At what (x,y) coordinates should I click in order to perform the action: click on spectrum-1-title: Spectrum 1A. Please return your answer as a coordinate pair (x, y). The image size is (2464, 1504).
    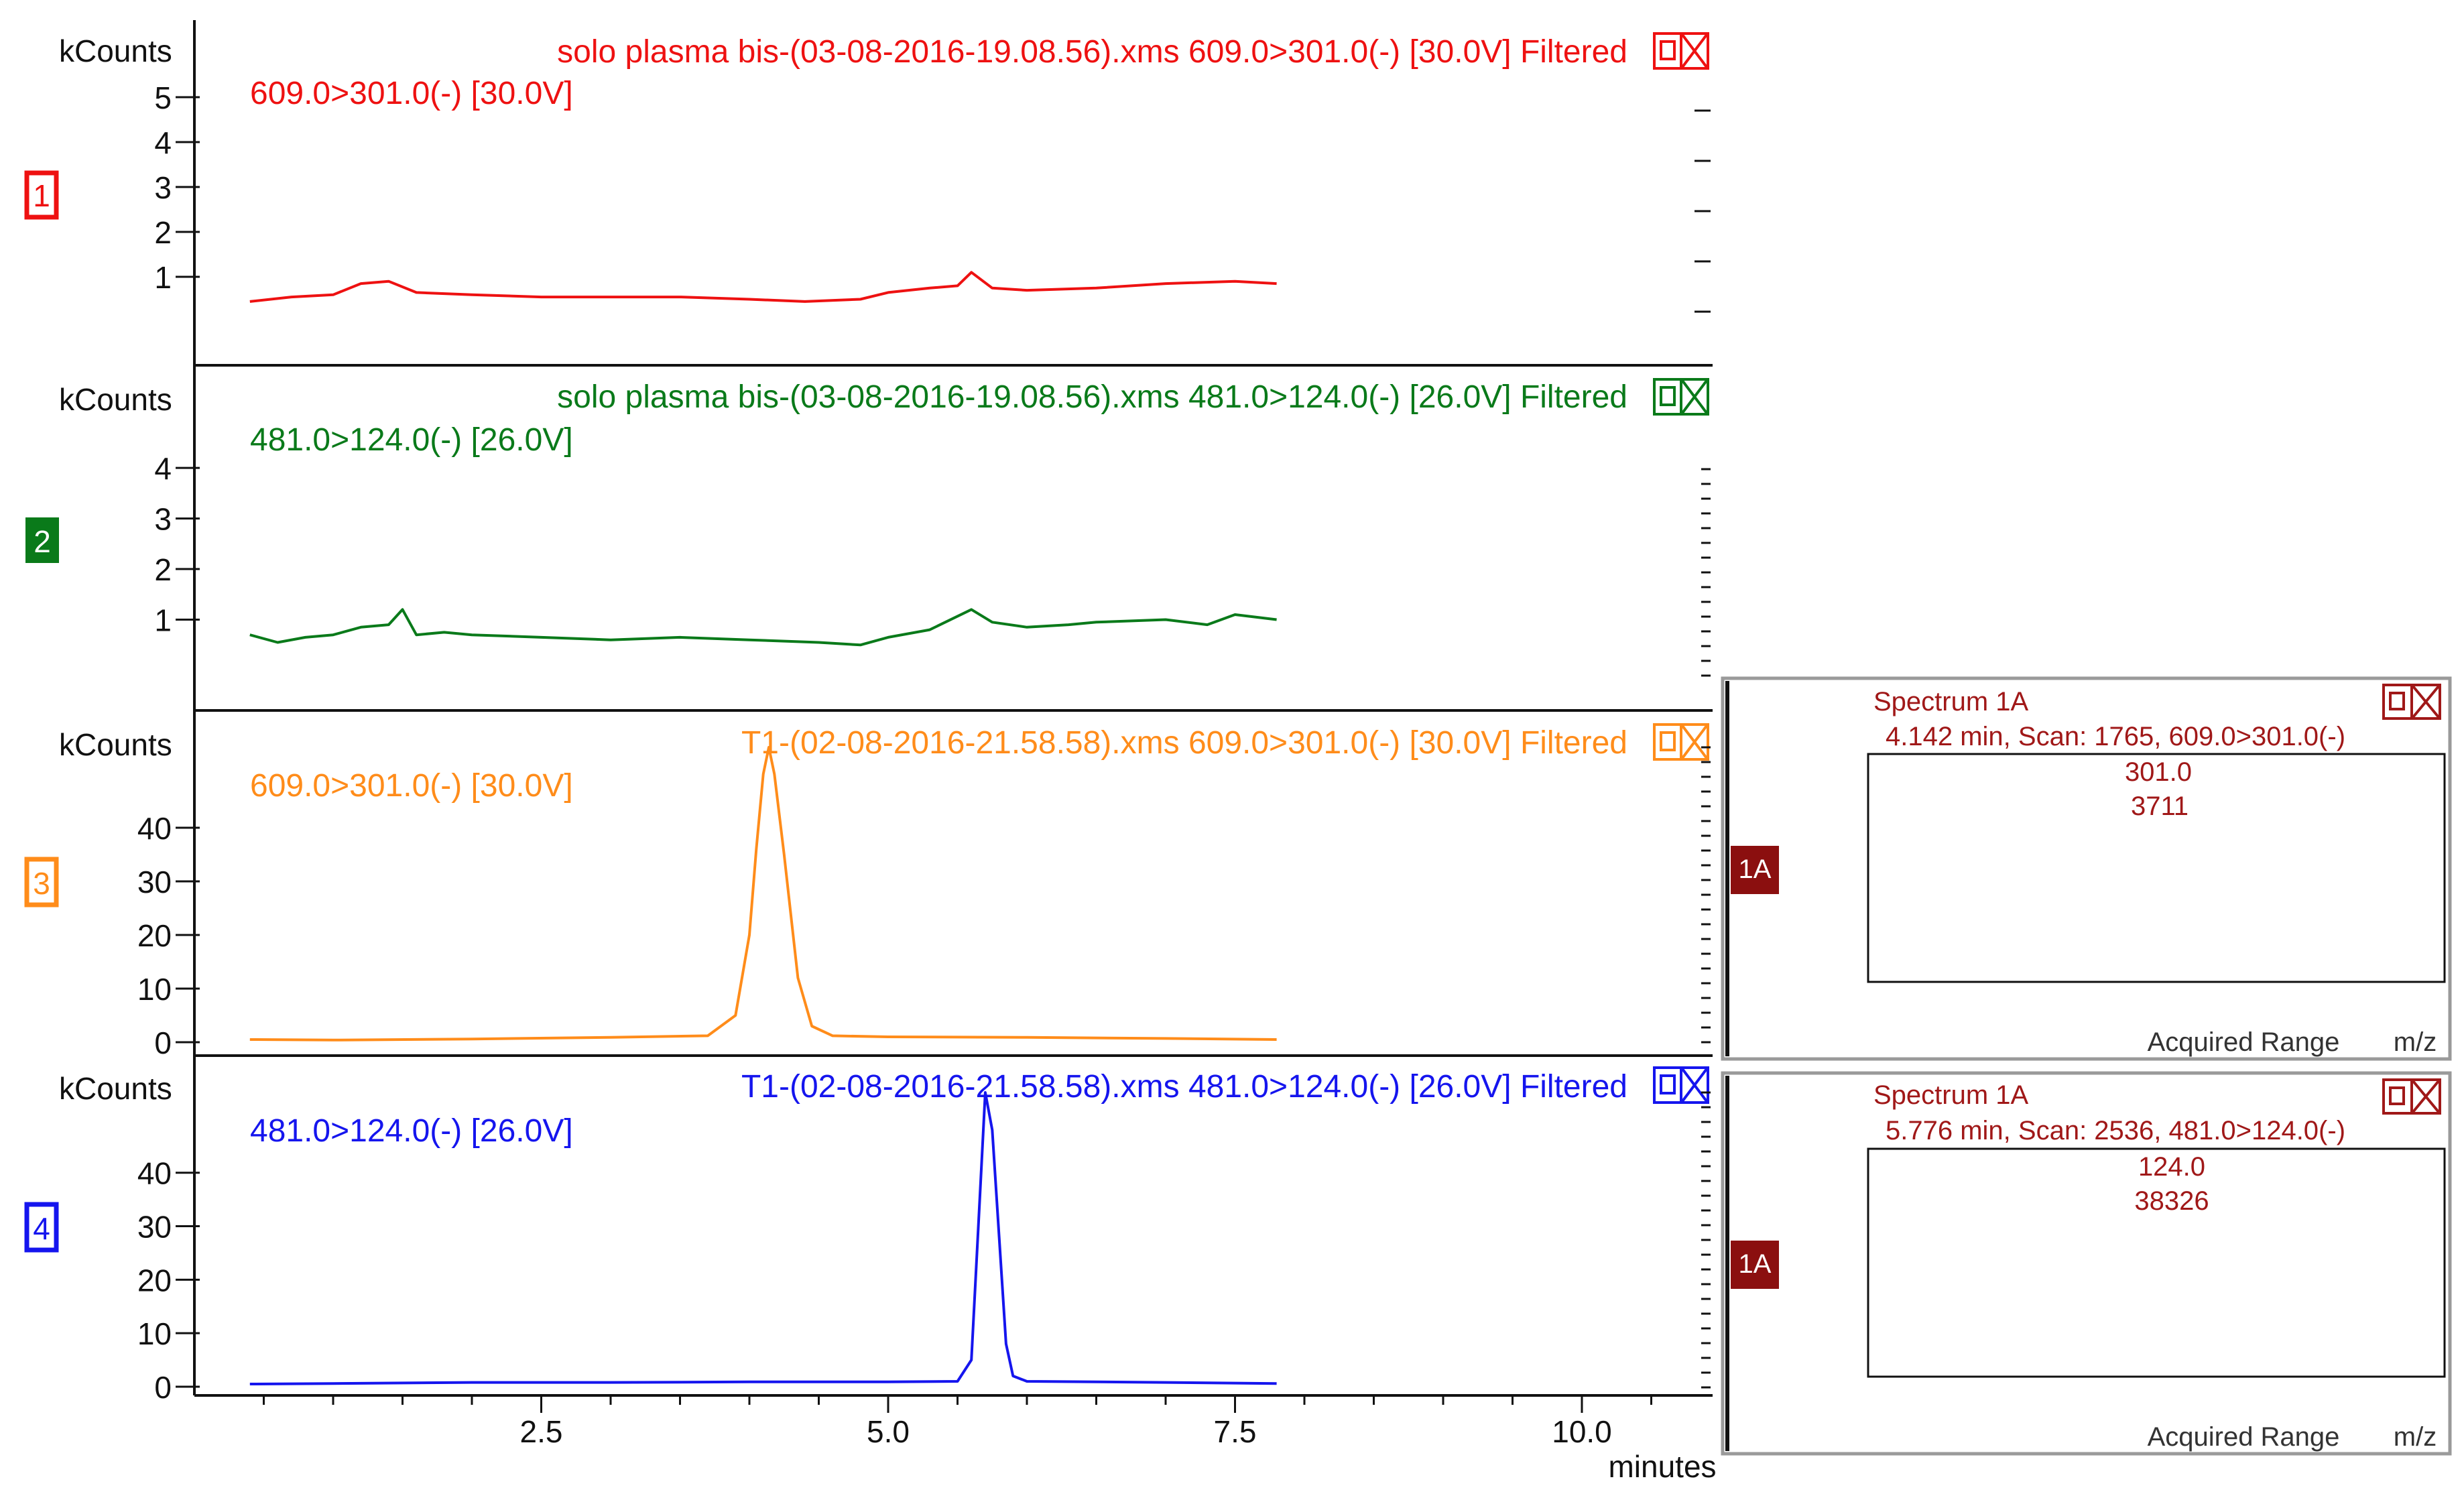
    Looking at the image, I should click on (1951, 701).